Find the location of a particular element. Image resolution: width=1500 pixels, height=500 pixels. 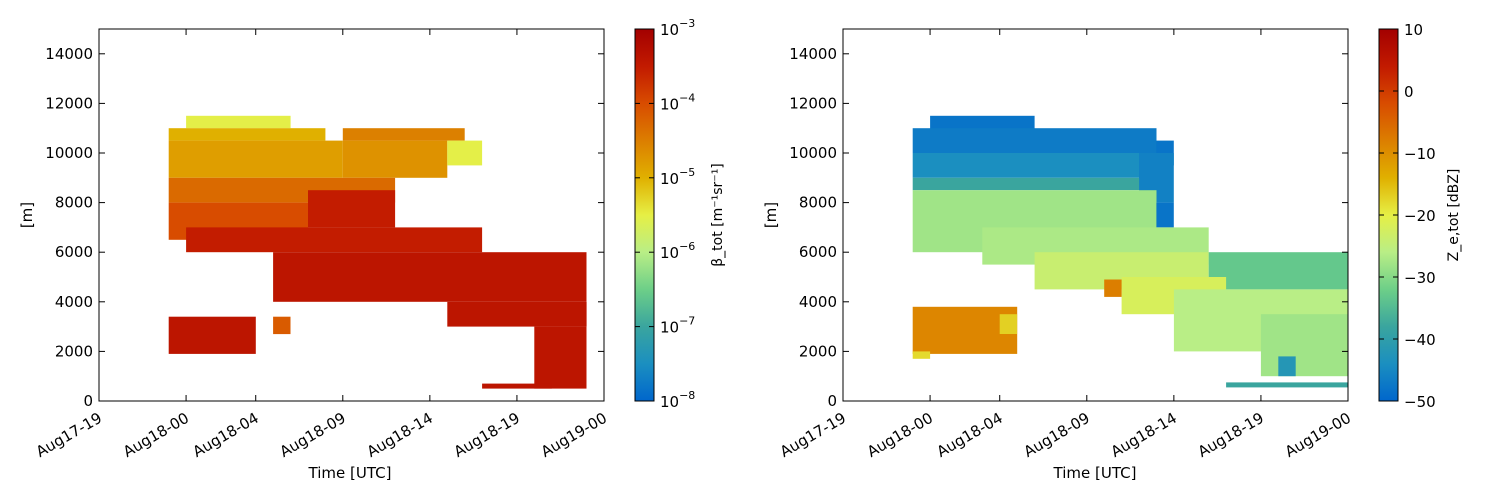

reflectivity-xtick-label-6: Aug19-00 is located at coordinates (1318, 435).